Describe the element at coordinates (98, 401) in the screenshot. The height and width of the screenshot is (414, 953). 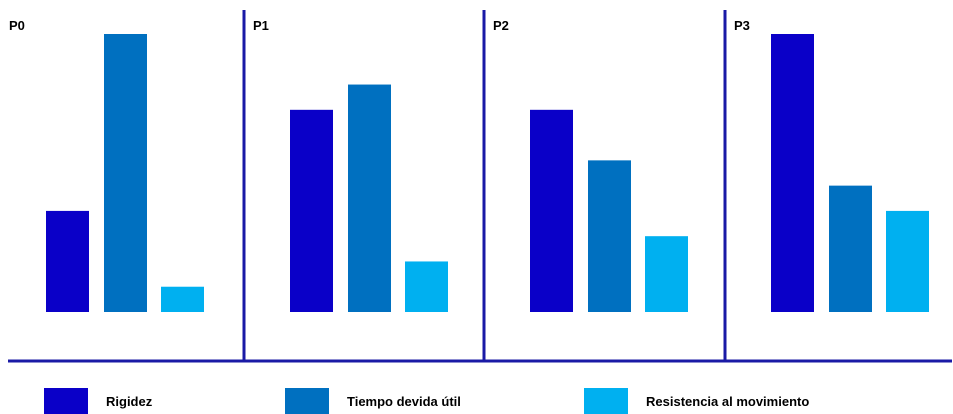
I see `legend-item-rigidez: Rigidez` at that location.